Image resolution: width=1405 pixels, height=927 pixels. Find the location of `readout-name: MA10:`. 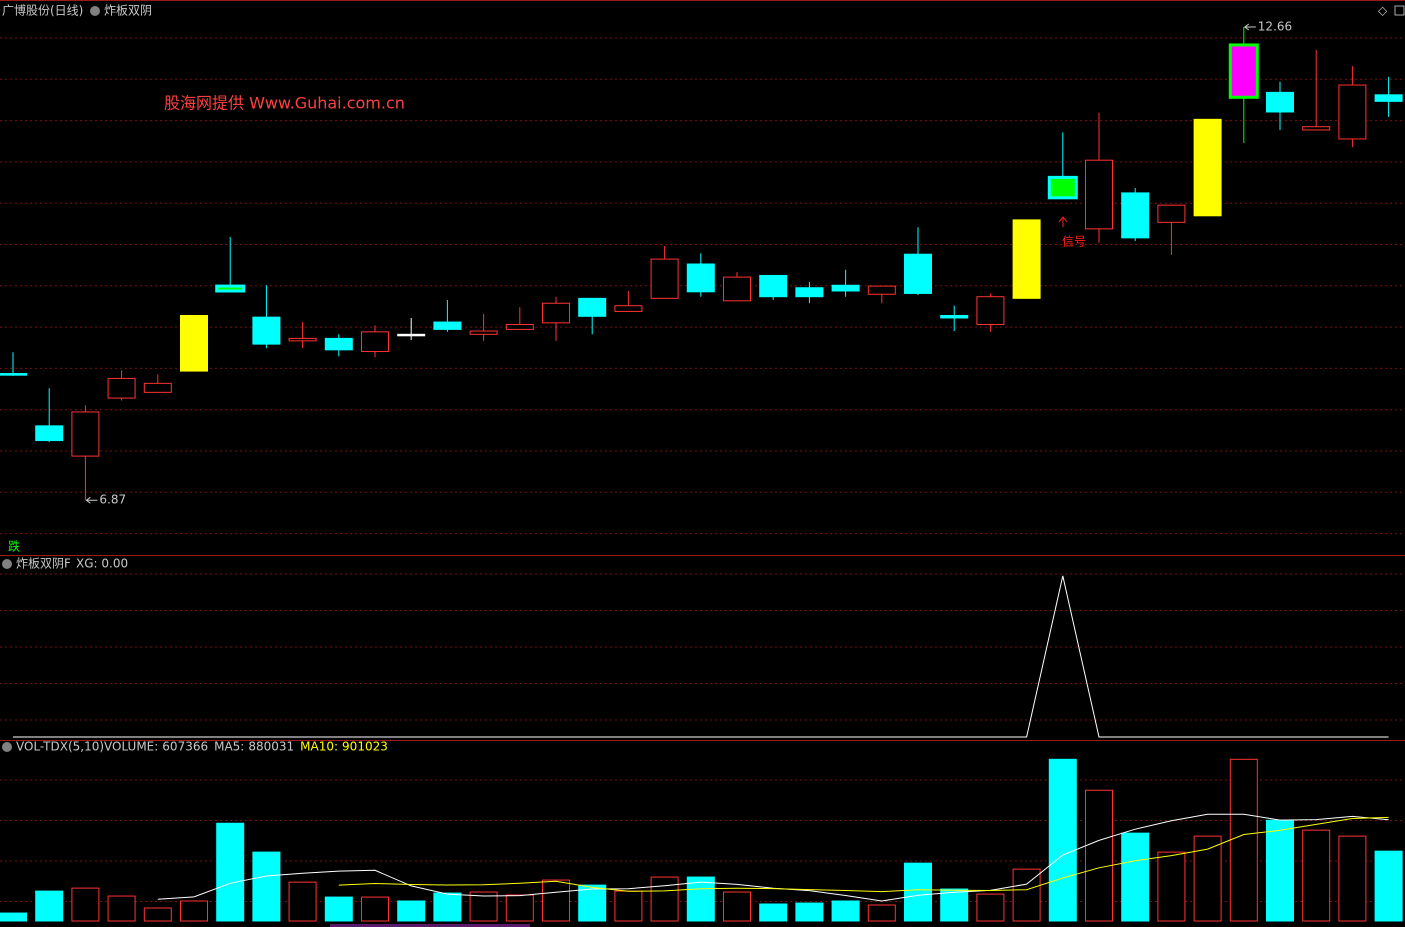

readout-name: MA10: is located at coordinates (319, 747).